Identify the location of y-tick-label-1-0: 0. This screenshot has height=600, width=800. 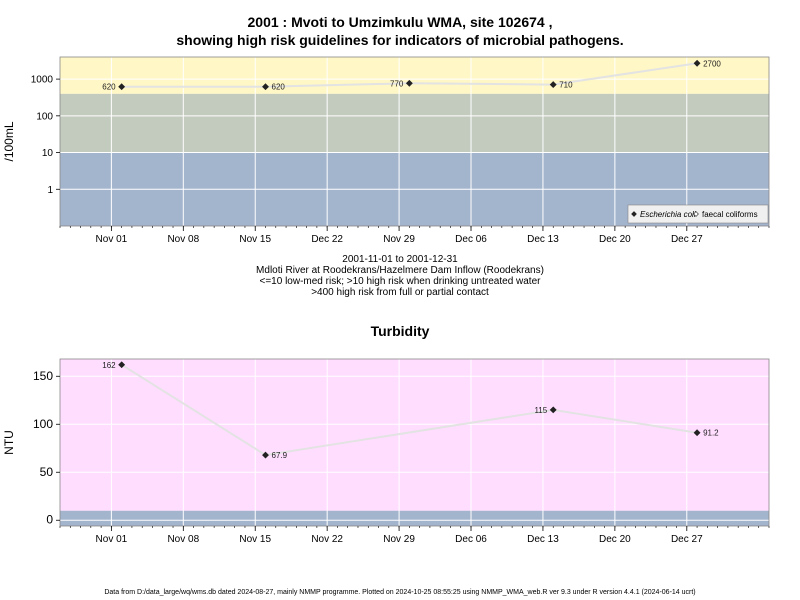
(49, 520).